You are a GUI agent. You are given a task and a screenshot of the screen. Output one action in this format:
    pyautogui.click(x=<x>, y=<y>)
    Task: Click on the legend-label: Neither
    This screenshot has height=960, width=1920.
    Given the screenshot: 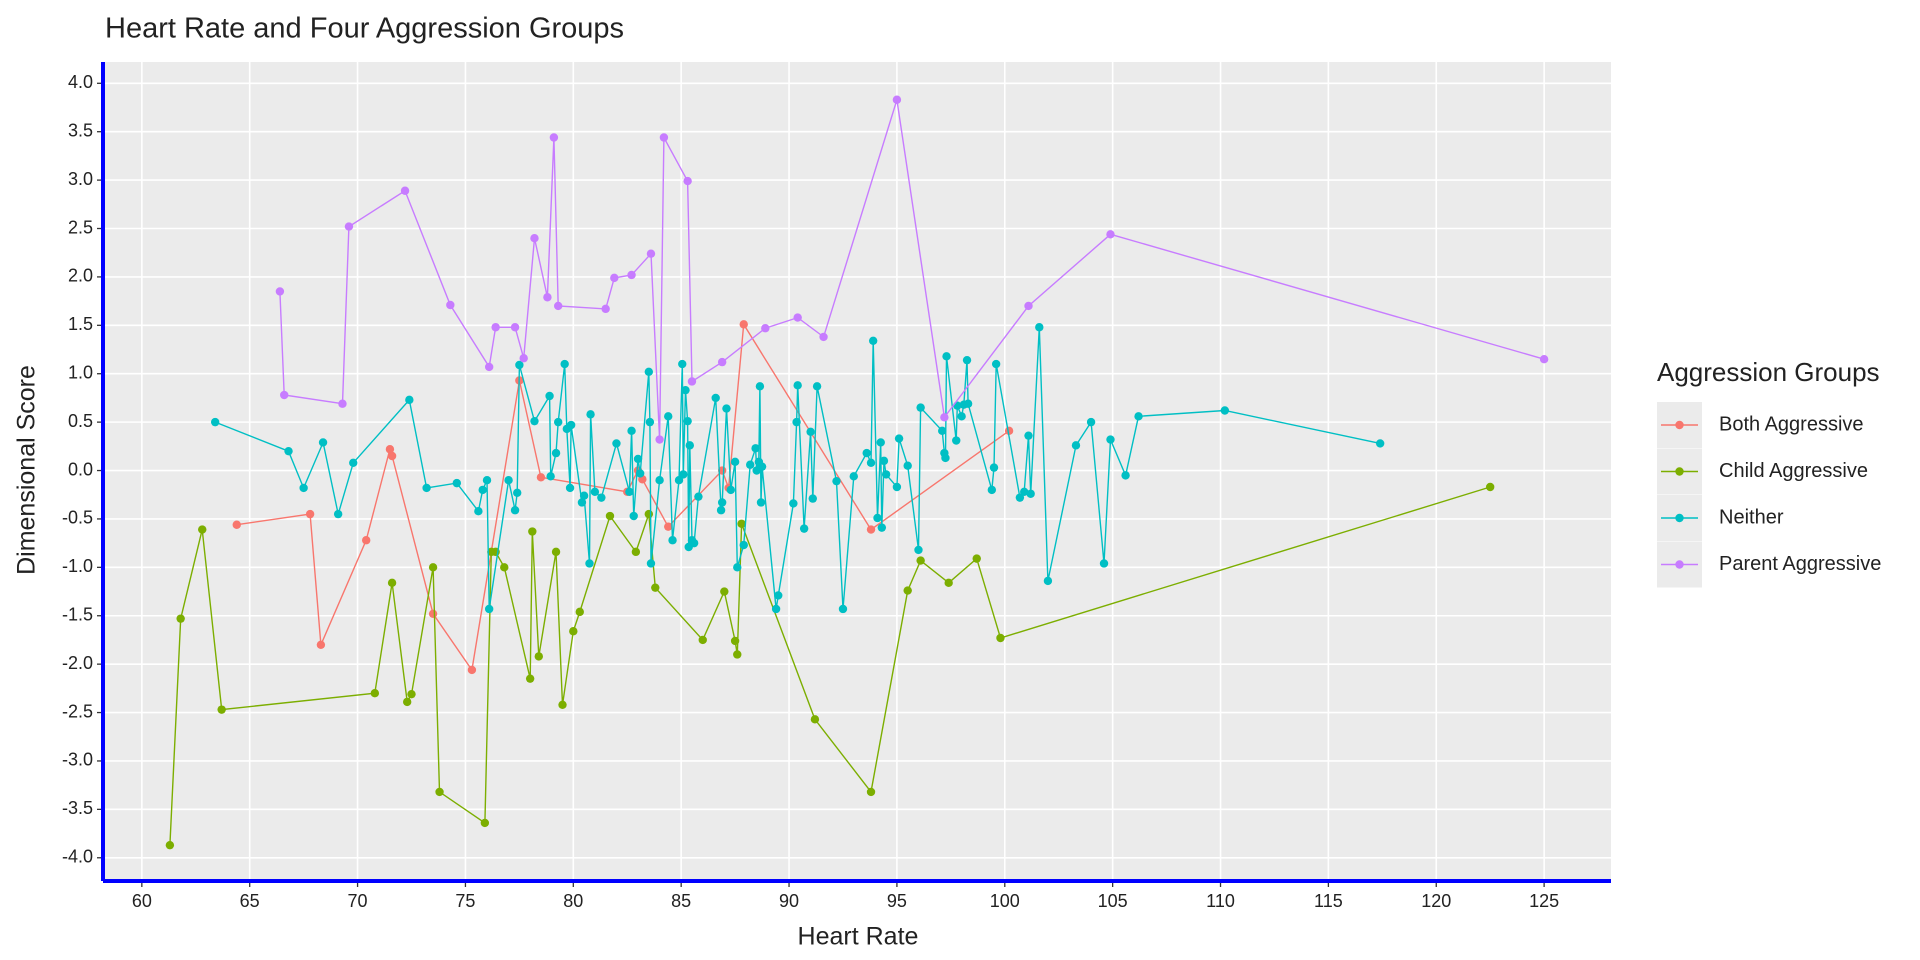 What is the action you would take?
    pyautogui.click(x=1751, y=517)
    